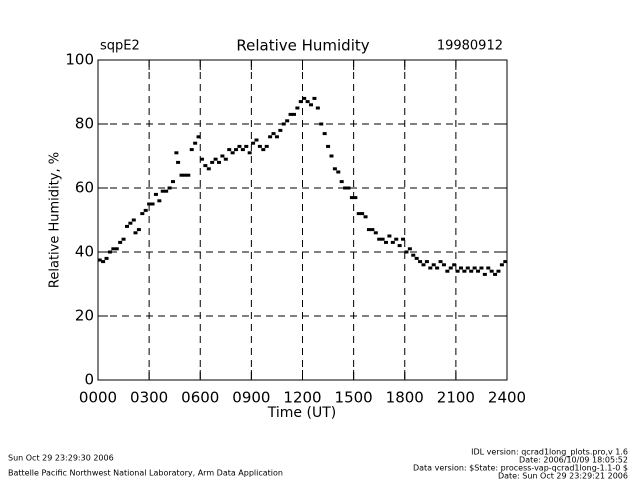 The width and height of the screenshot is (640, 480). I want to click on x-tick-label: 0900, so click(251, 398).